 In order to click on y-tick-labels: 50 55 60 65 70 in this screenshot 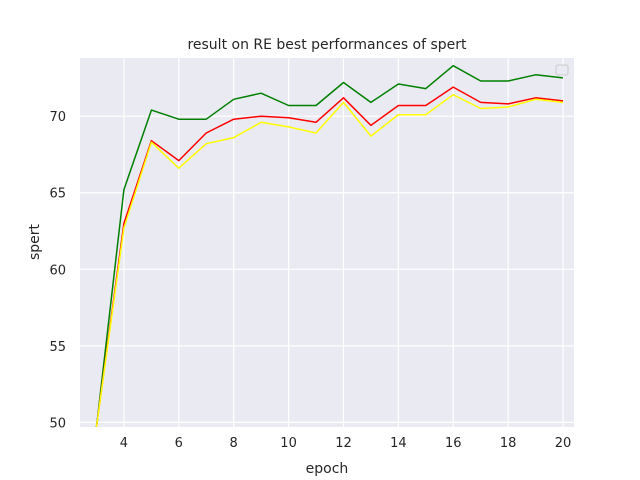, I will do `click(57, 270)`.